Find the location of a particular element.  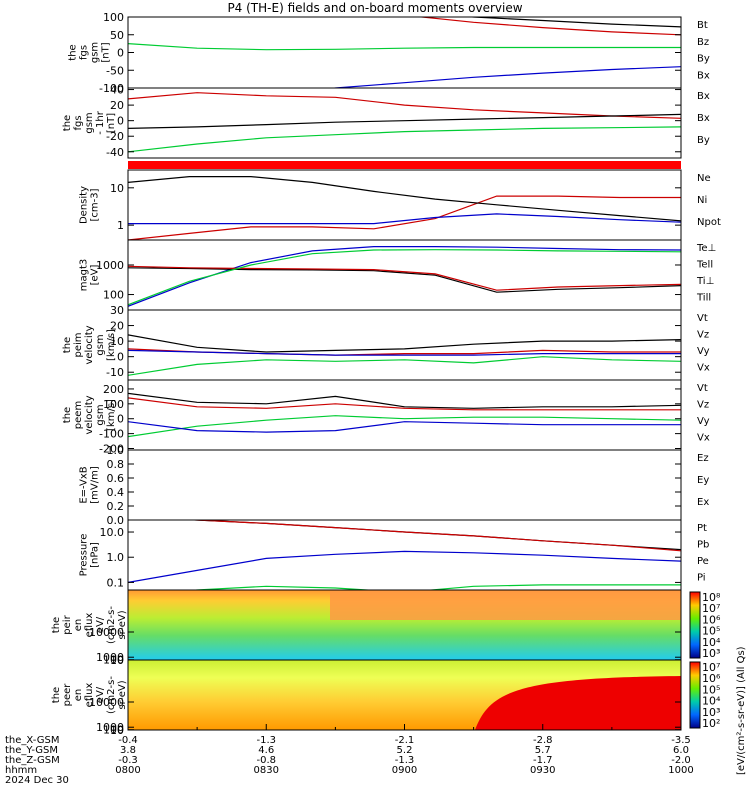

ephemeris-value: -3.5 is located at coordinates (681, 740).